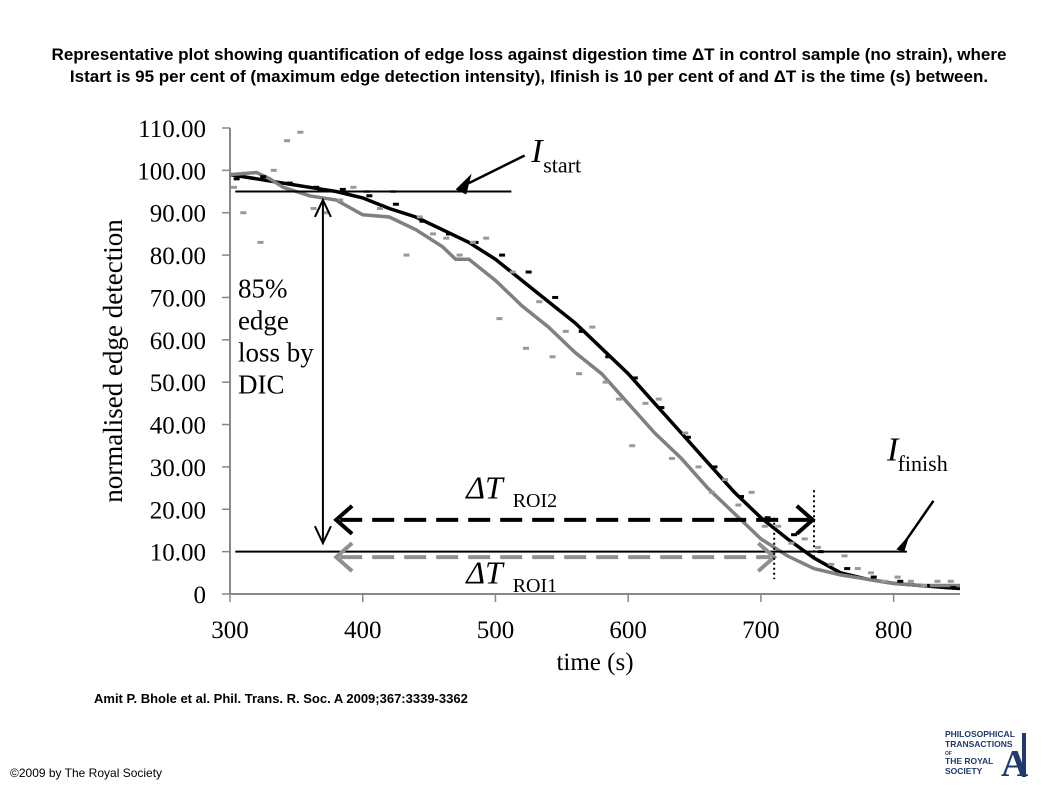 This screenshot has width=1058, height=793. I want to click on y-axis-label: normalised edge detection, so click(113, 361).